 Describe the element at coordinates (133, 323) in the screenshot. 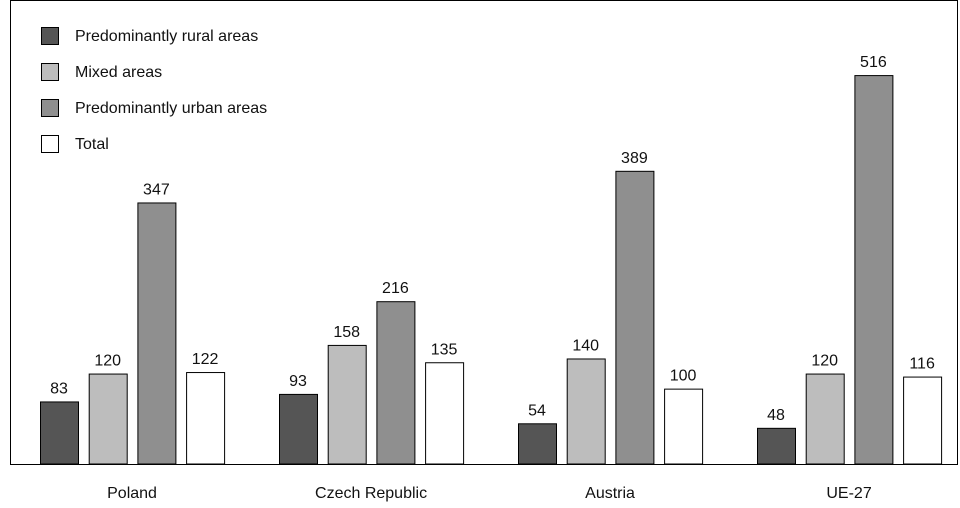

I see `bar-group-poland: 83 120 347 122` at that location.